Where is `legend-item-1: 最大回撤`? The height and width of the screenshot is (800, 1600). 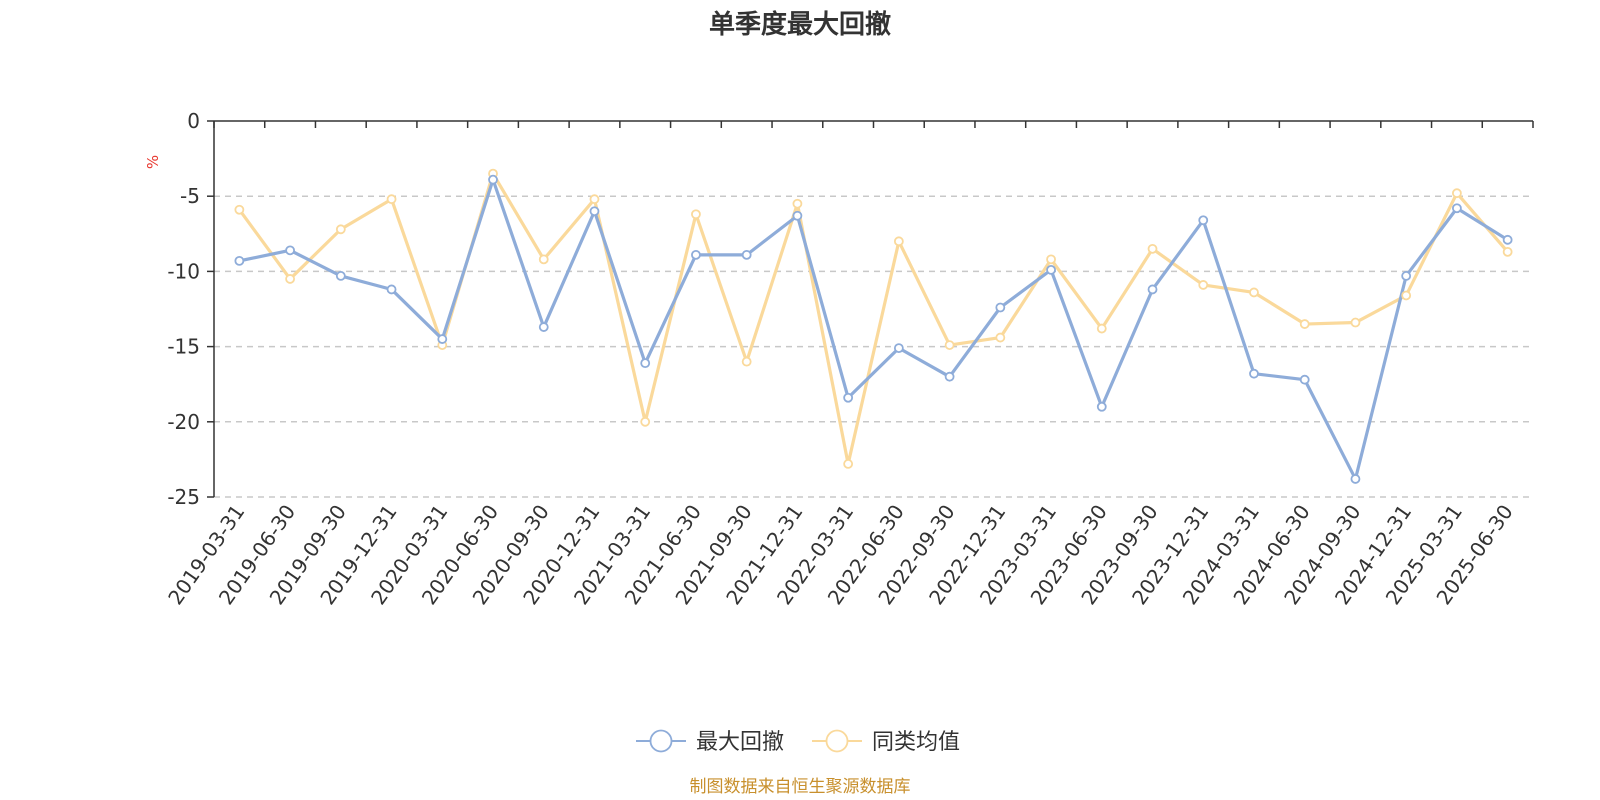 legend-item-1: 最大回撤 is located at coordinates (710, 742).